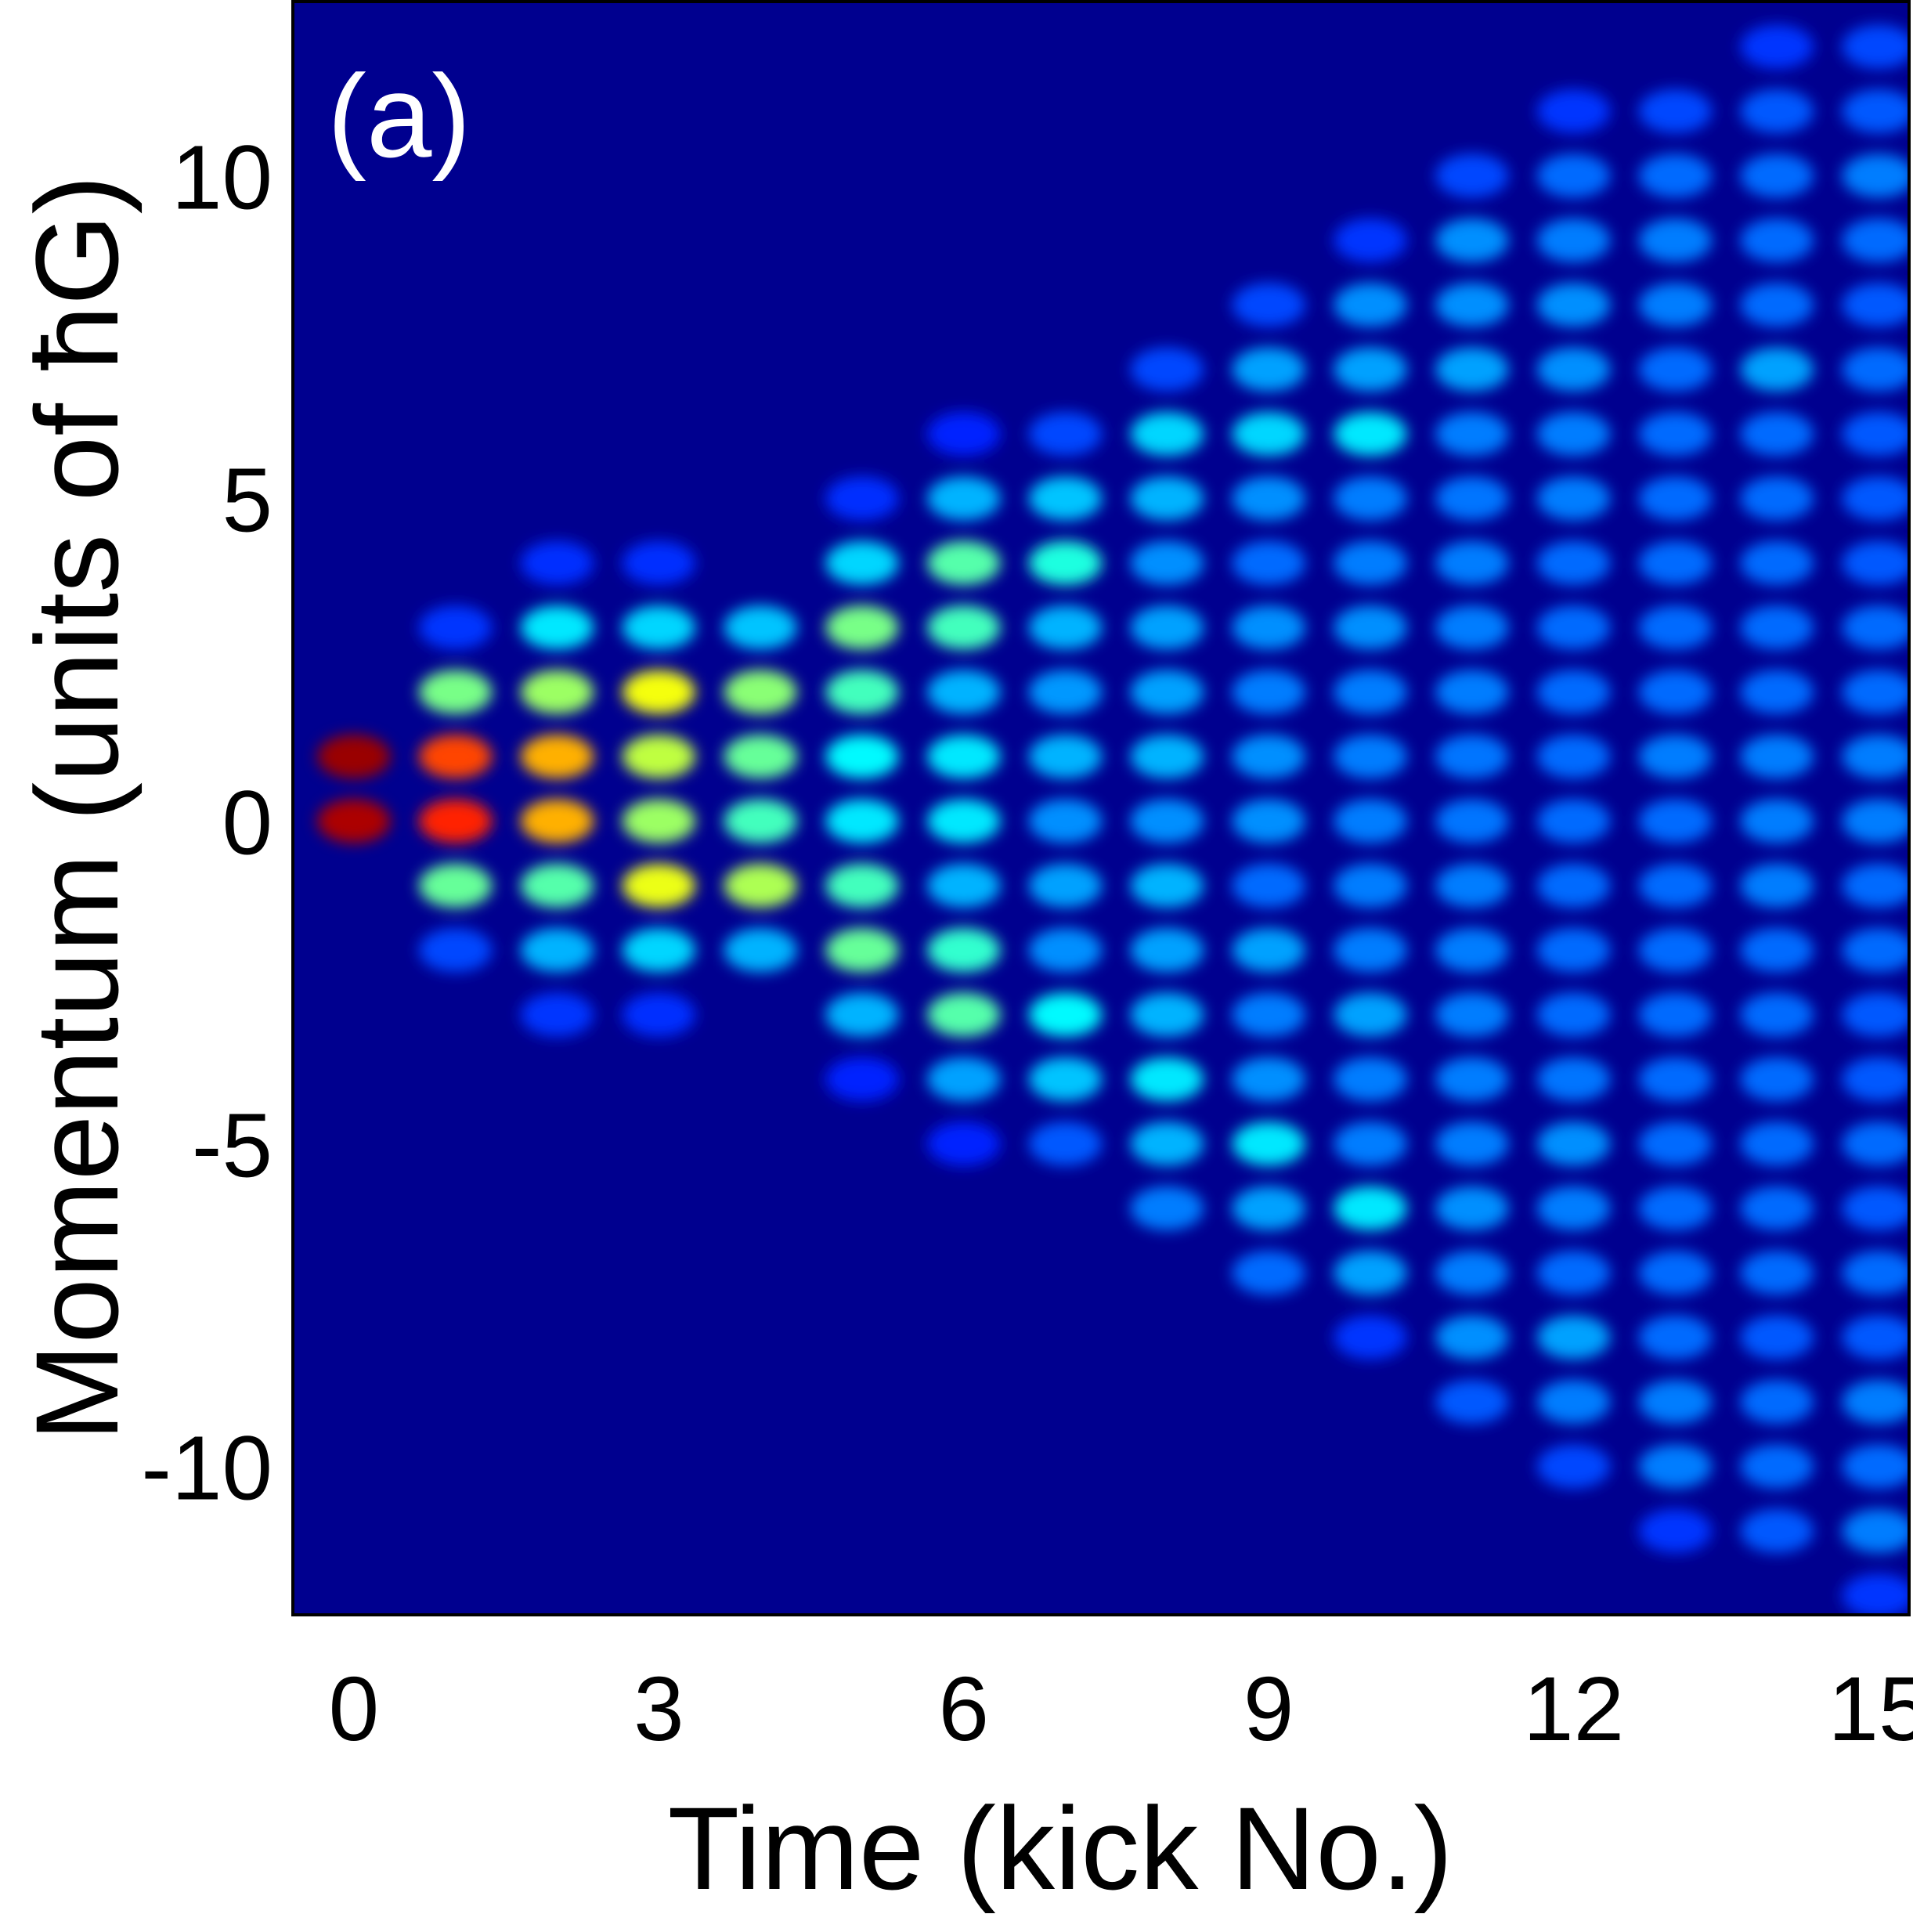 The height and width of the screenshot is (1932, 1913). What do you see at coordinates (77, 808) in the screenshot?
I see `y-axis-label: Momentum (units of ħG)` at bounding box center [77, 808].